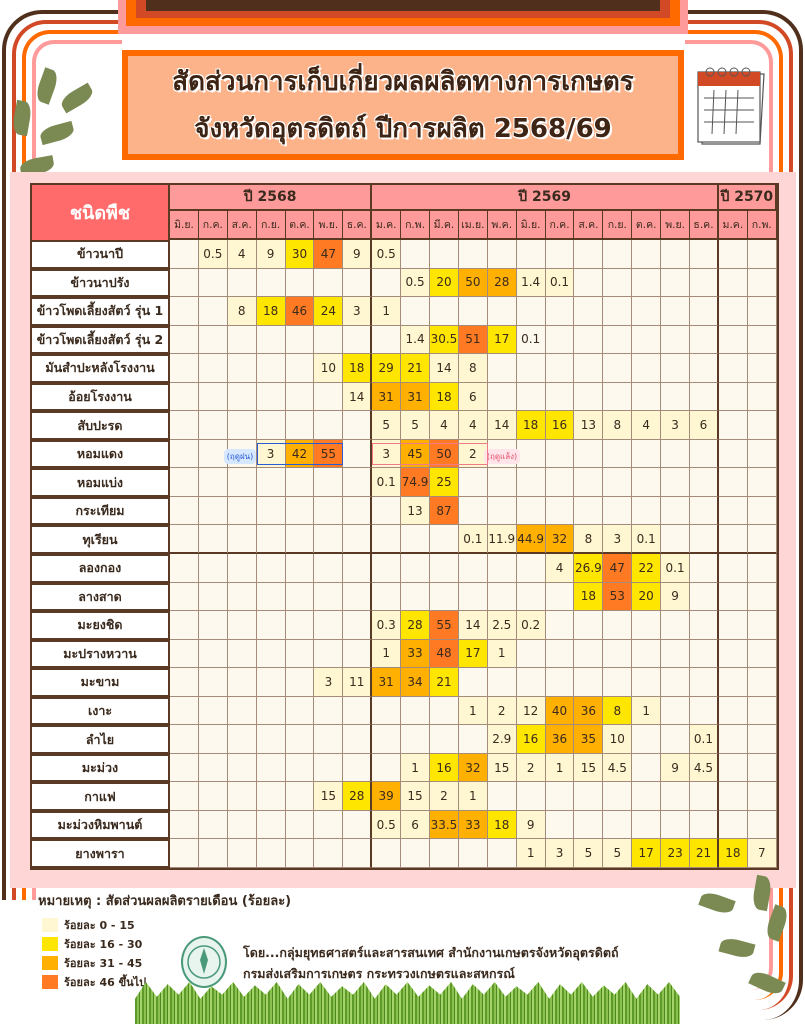 This screenshot has height=1024, width=805. I want to click on table-cell: 87, so click(444, 511).